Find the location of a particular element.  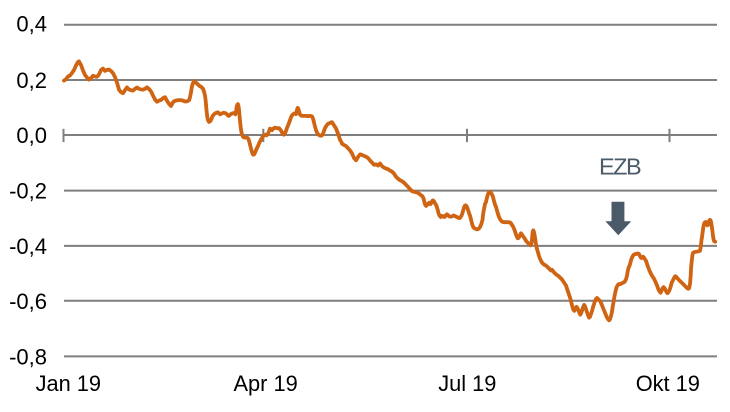

svg-text: -0,2 is located at coordinates (28, 191).